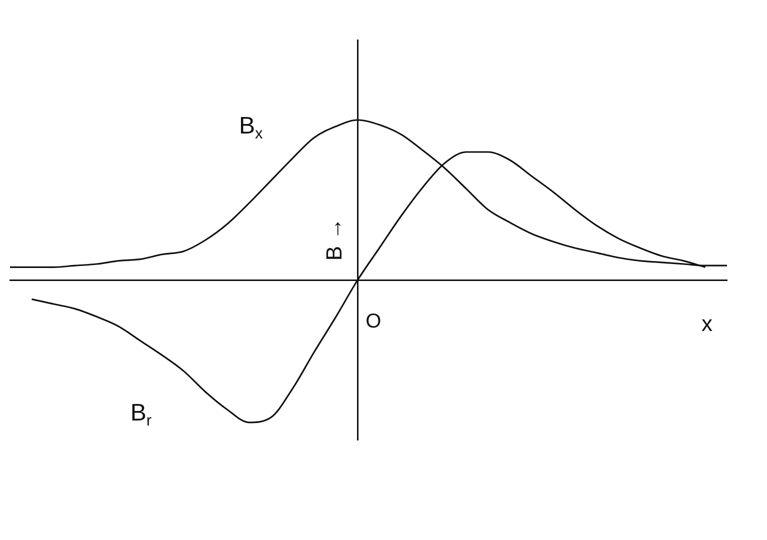 The image size is (767, 540). Describe the element at coordinates (334, 239) in the screenshot. I see `y-axis-title: B →` at that location.